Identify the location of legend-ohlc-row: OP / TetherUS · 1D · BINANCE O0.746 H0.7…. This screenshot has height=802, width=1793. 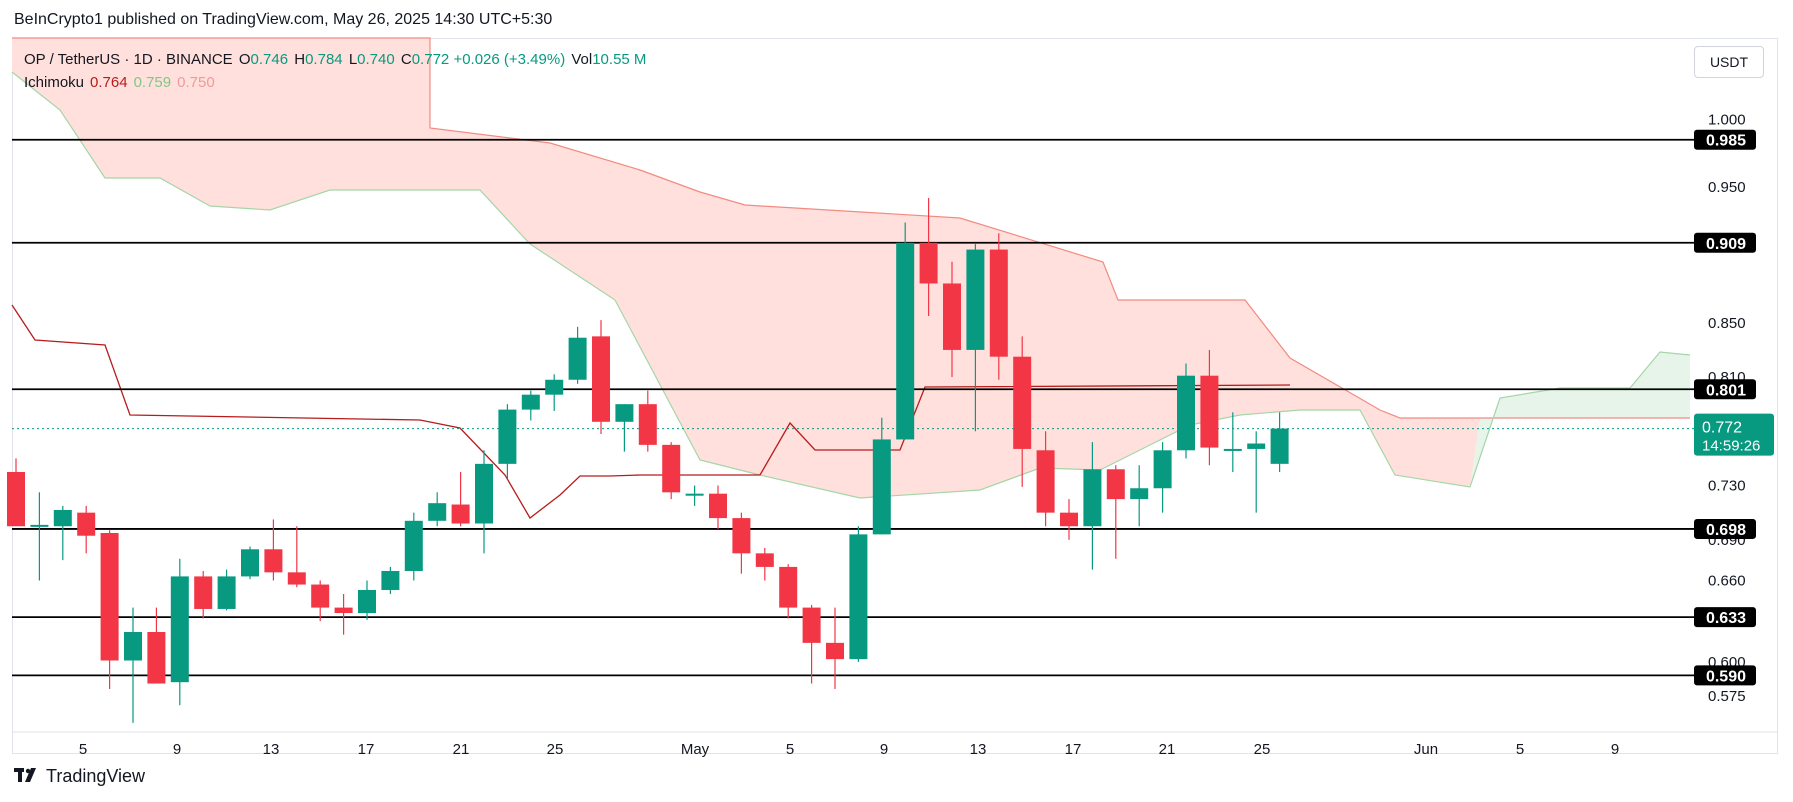
(335, 59).